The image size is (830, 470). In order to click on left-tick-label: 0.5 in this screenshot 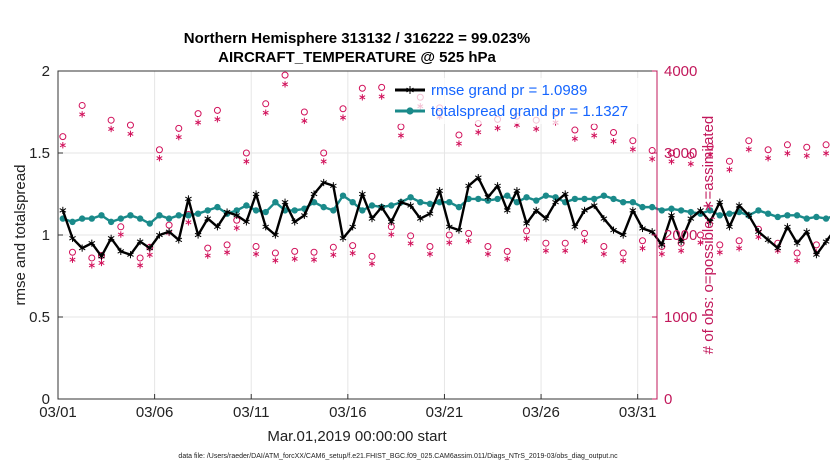, I will do `click(39, 317)`.